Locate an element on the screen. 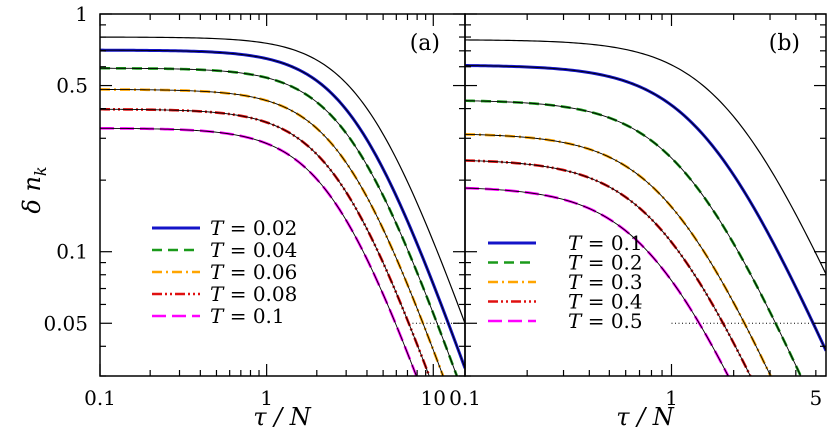  panel-b-legend-label: T = 0.2 is located at coordinates (605, 263).